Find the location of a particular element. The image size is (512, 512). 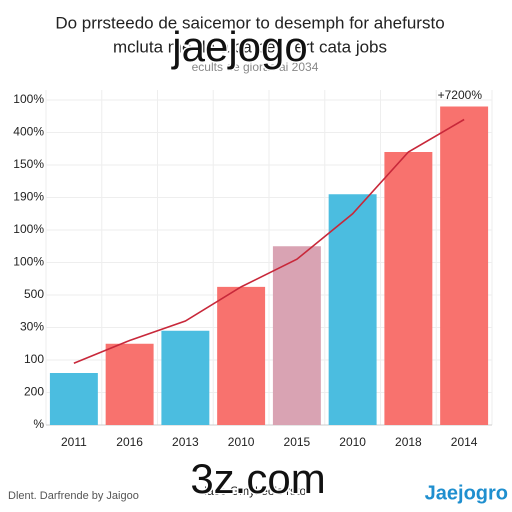

footer-center: Iase Gmyl eo's rsto is located at coordinates (255, 491).